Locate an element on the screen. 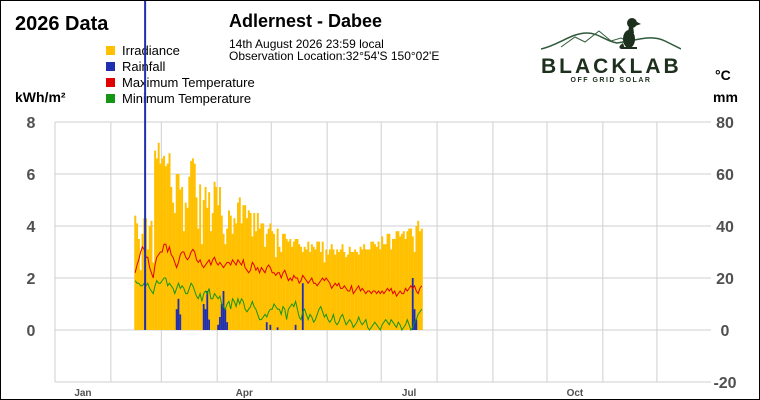 The height and width of the screenshot is (400, 760). rainfall-series is located at coordinates (296, 304).